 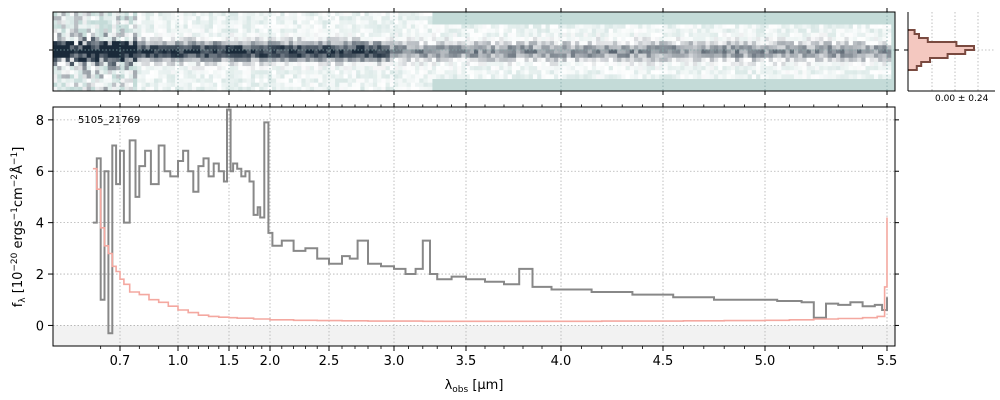 What do you see at coordinates (765, 361) in the screenshot?
I see `x-tick-label: 5.0` at bounding box center [765, 361].